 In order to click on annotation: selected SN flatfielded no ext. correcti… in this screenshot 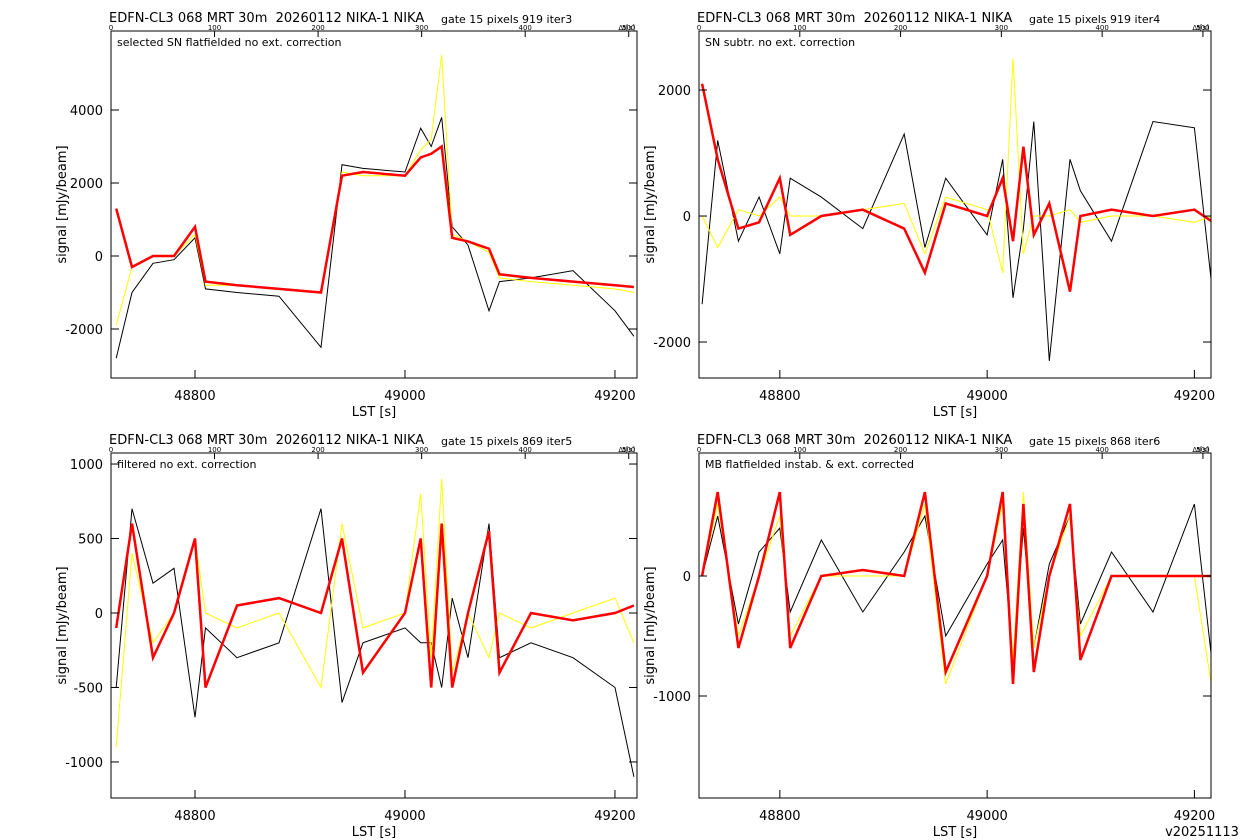, I will do `click(229, 42)`.